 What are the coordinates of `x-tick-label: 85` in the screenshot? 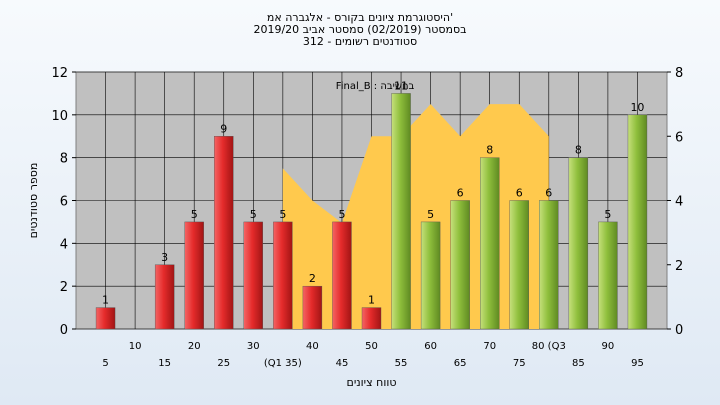 It's located at (578, 363).